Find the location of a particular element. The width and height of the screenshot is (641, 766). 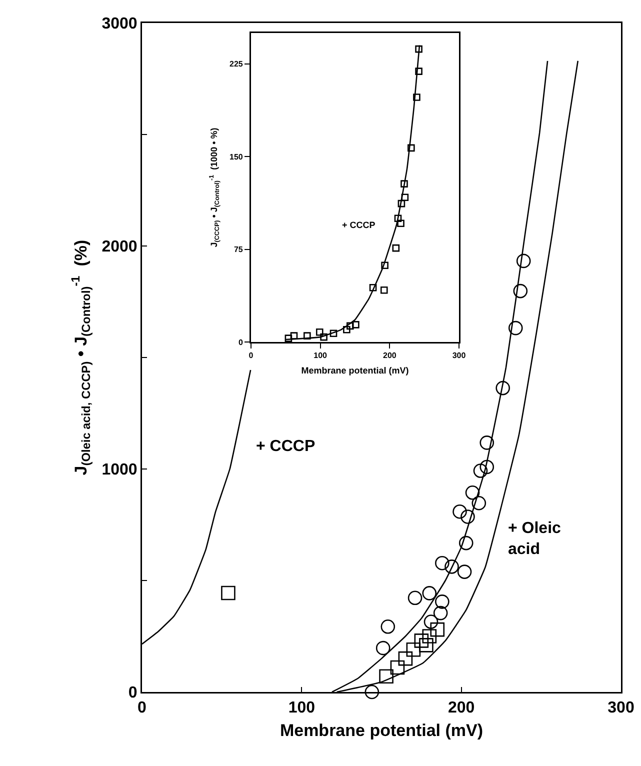

y-tick-label: 1000 is located at coordinates (120, 470).